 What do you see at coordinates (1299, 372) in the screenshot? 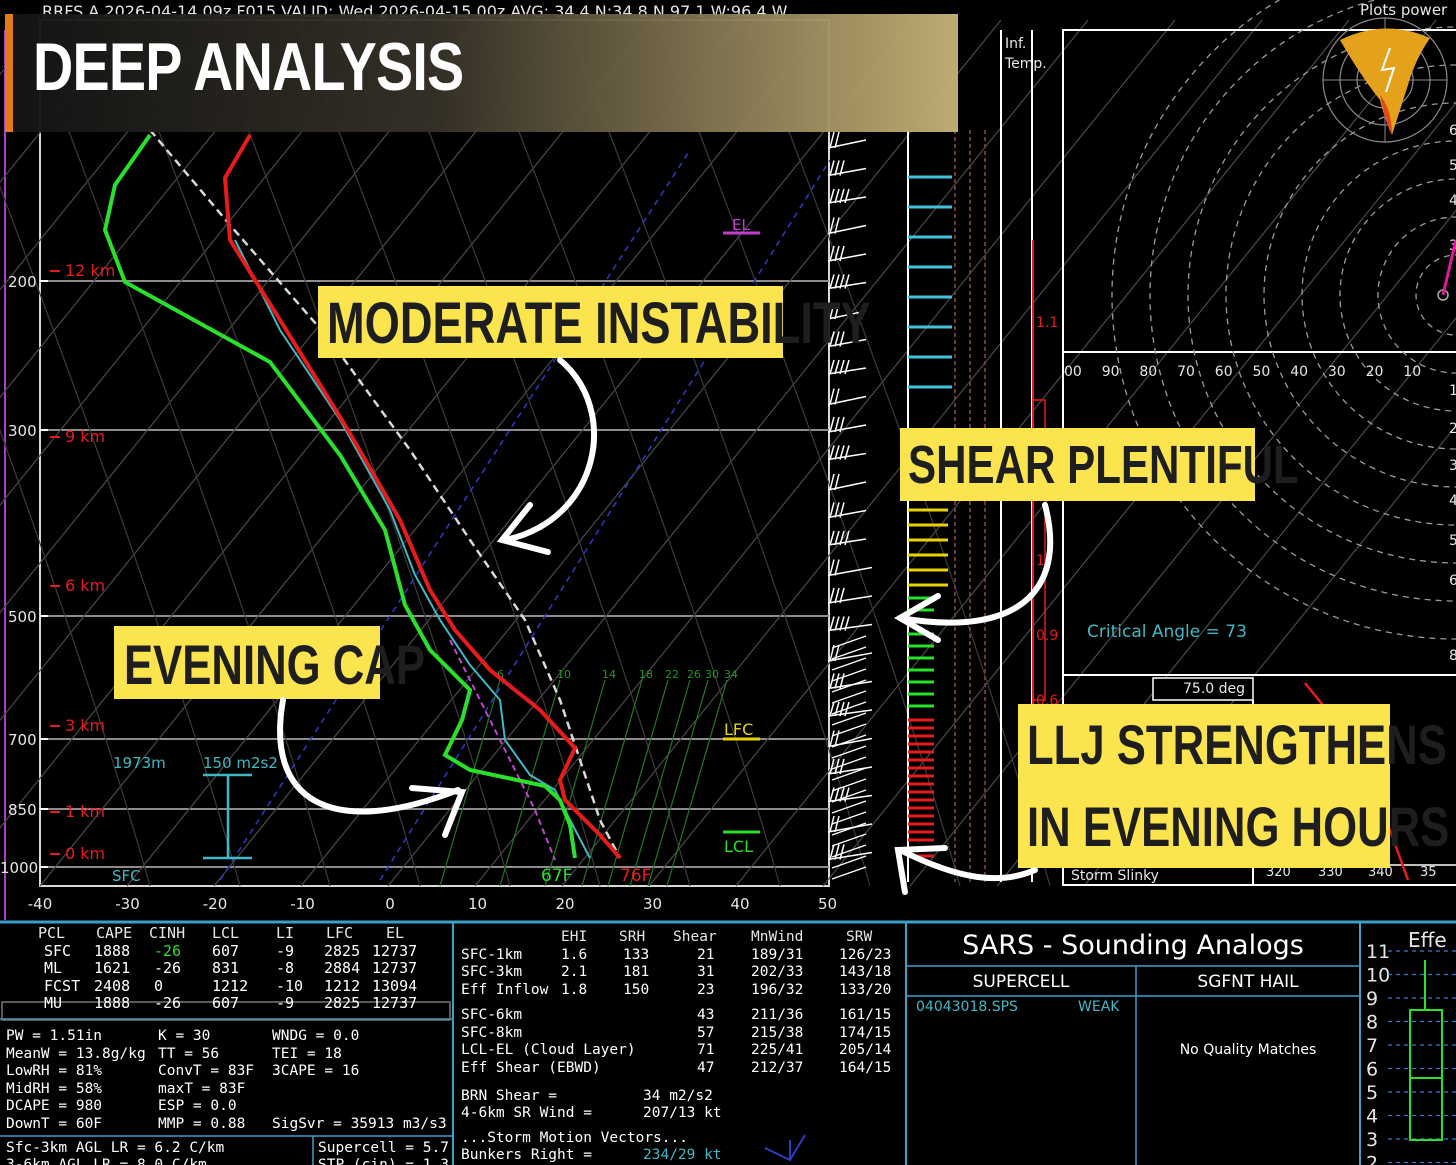
I see `critical-angle-tick: 40` at bounding box center [1299, 372].